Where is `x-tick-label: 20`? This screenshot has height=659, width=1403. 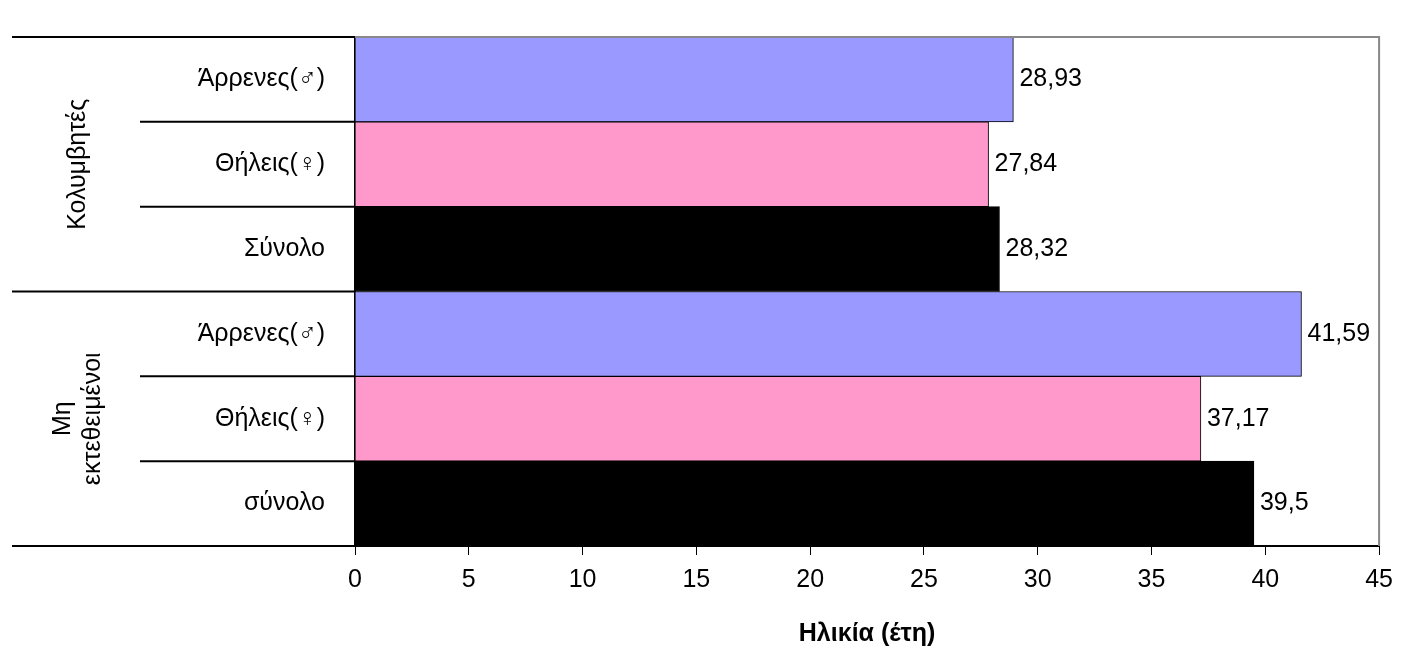 x-tick-label: 20 is located at coordinates (810, 577).